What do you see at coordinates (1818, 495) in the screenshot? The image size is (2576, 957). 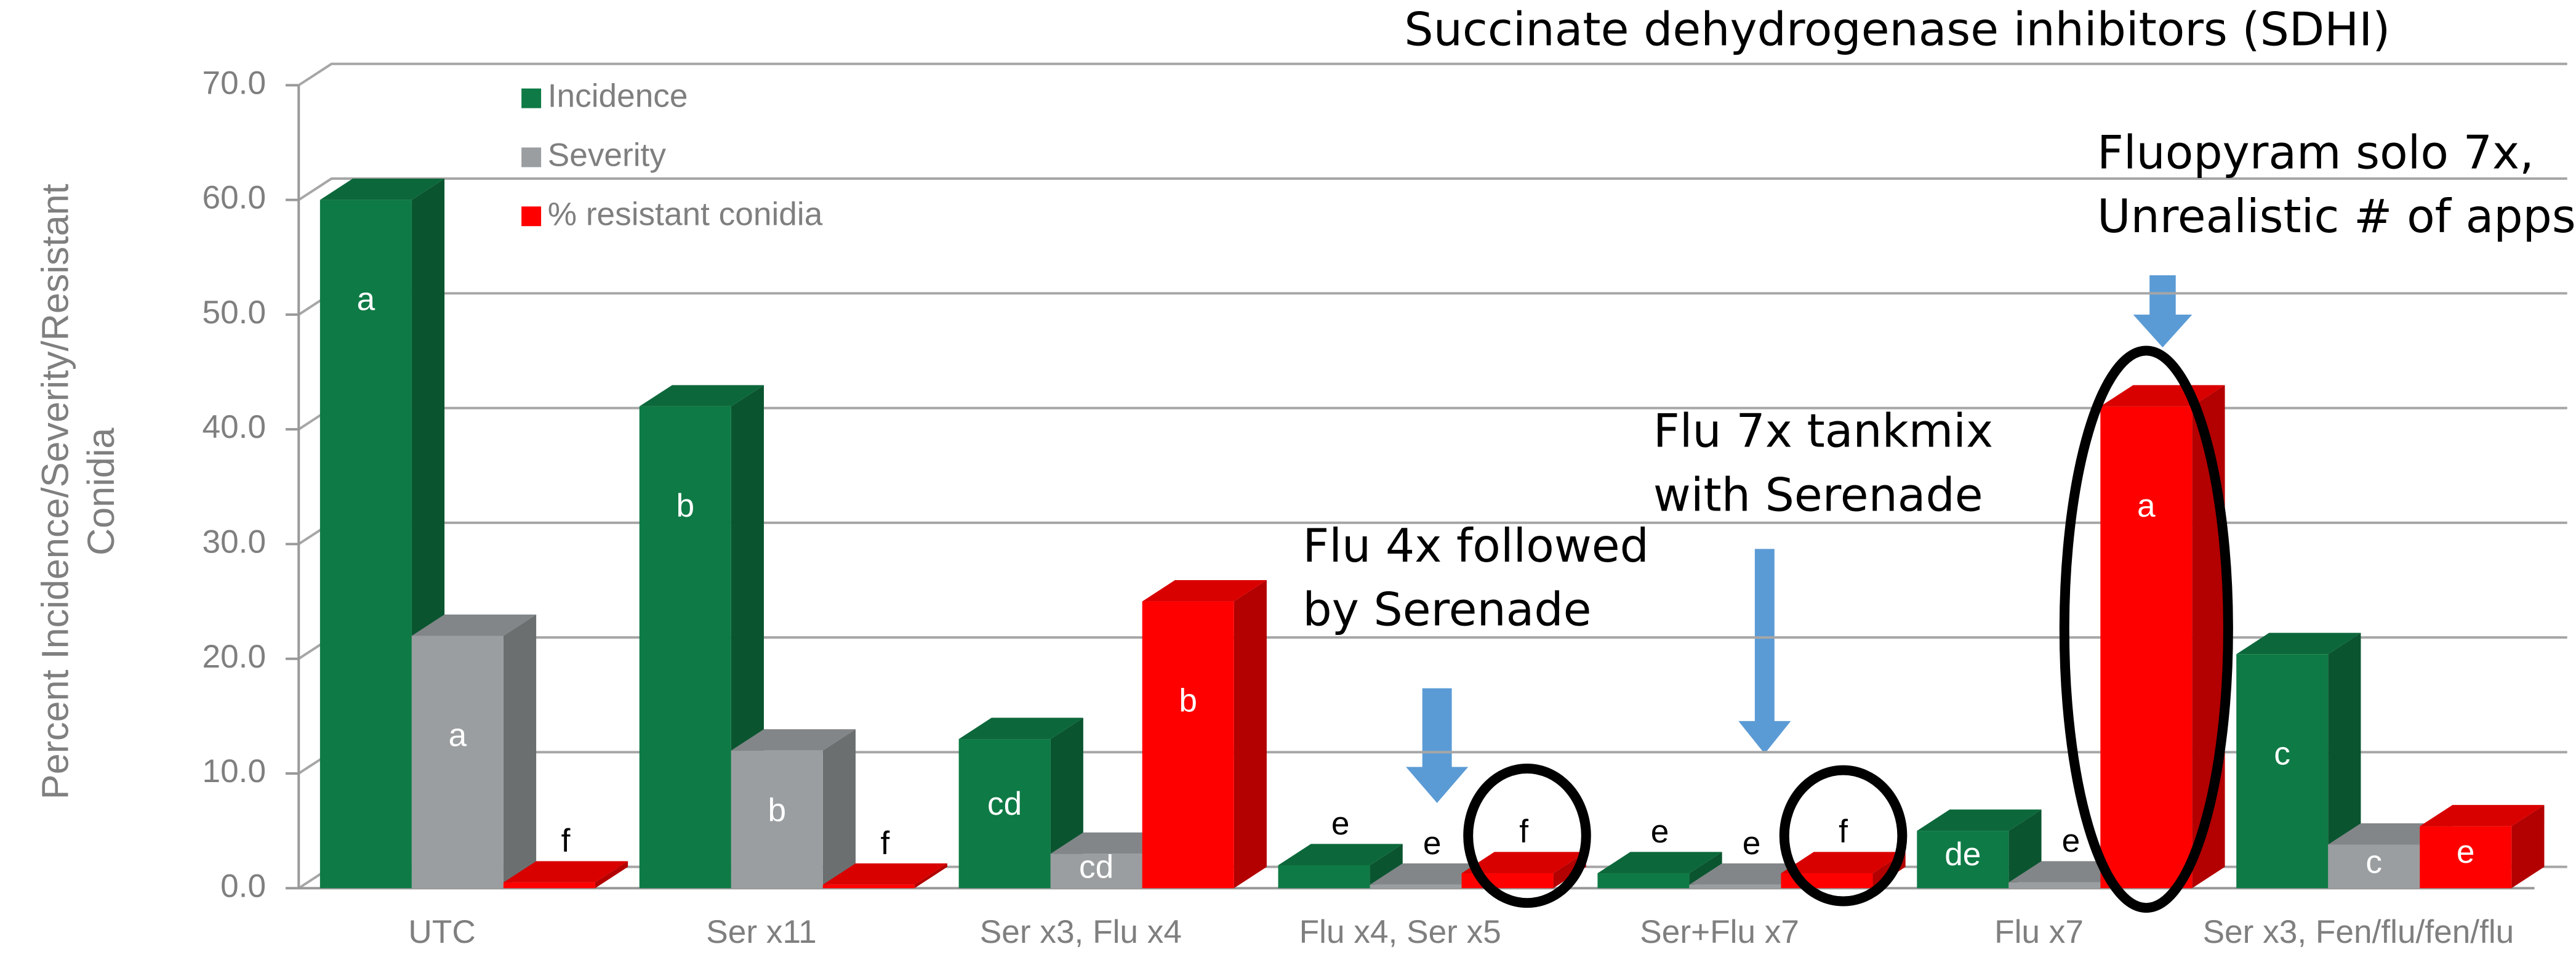 I see `annotation: with Serenade` at bounding box center [1818, 495].